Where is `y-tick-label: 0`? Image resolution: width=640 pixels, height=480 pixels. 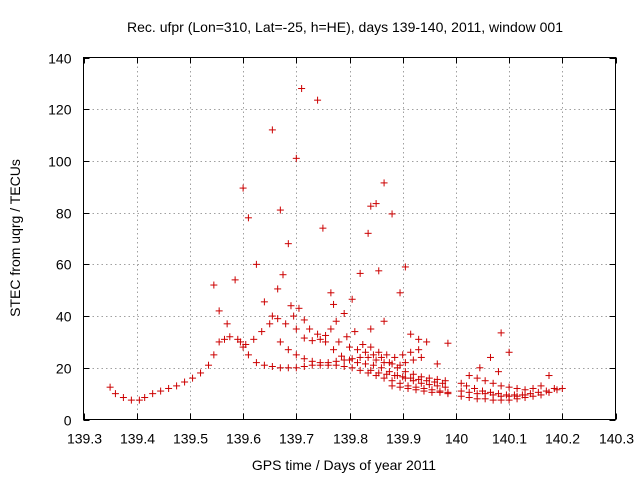 y-tick-label: 0 is located at coordinates (68, 421).